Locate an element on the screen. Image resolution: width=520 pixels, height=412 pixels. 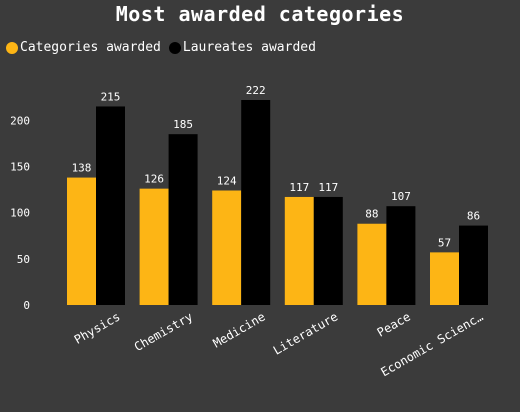
y-tick-label: 200 is located at coordinates (20, 120).